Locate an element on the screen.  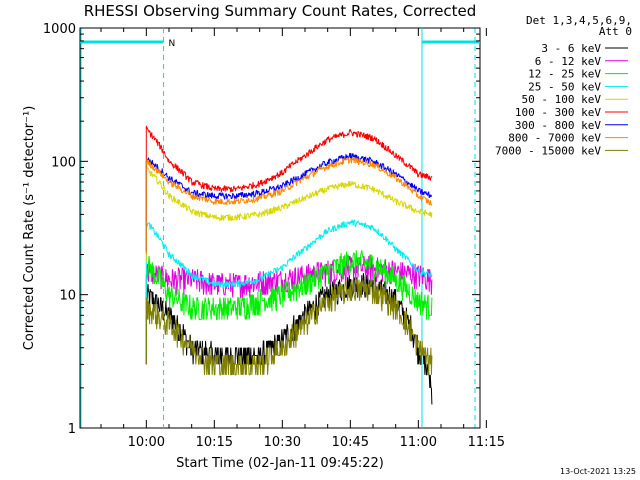
x-tick-label: 10:15 is located at coordinates (214, 442).